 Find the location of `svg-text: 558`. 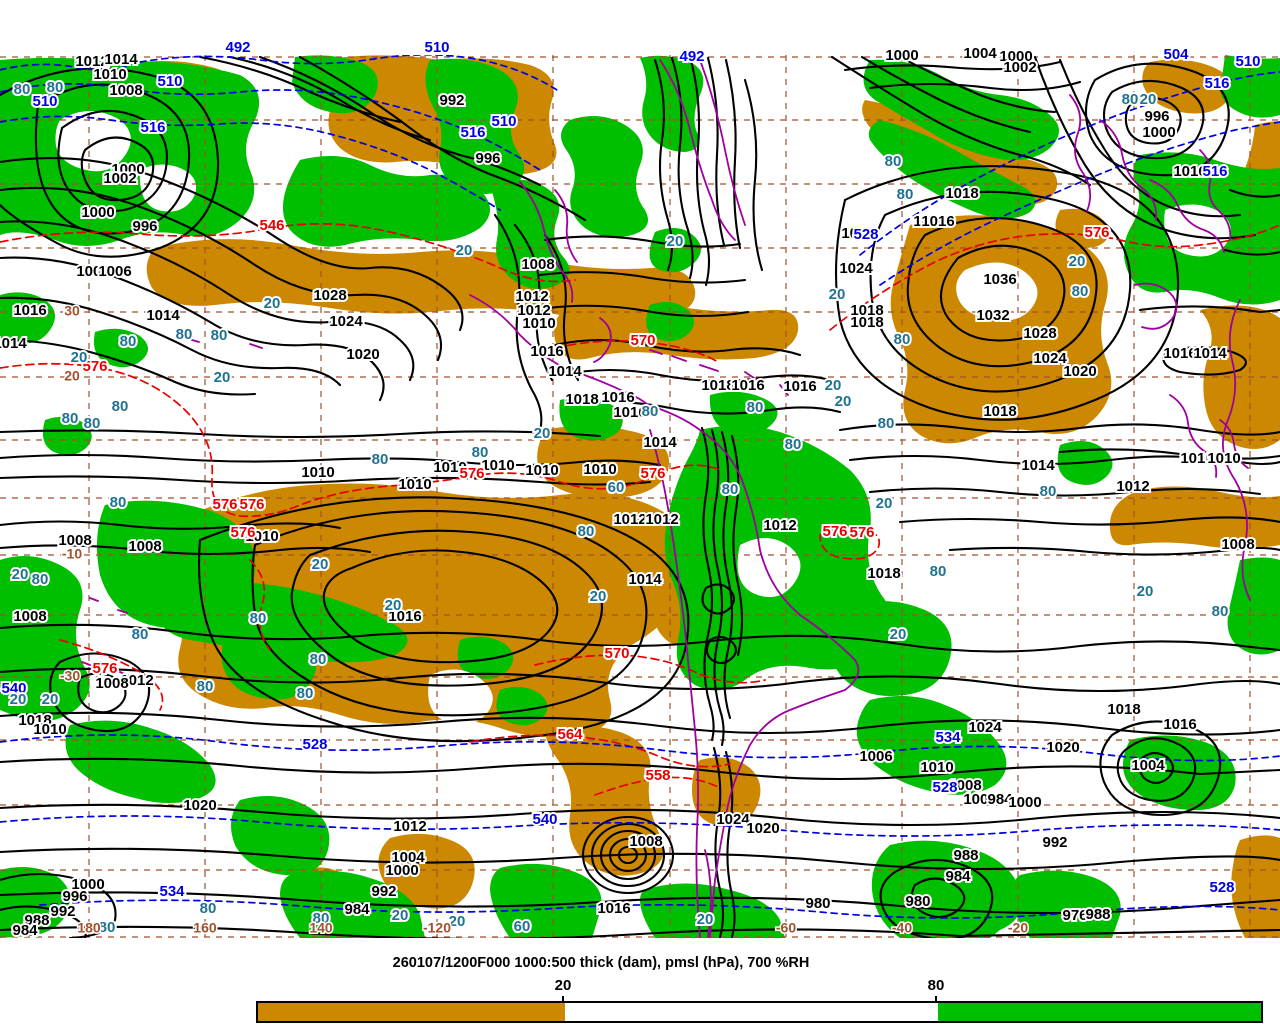

svg-text: 558 is located at coordinates (657, 775).